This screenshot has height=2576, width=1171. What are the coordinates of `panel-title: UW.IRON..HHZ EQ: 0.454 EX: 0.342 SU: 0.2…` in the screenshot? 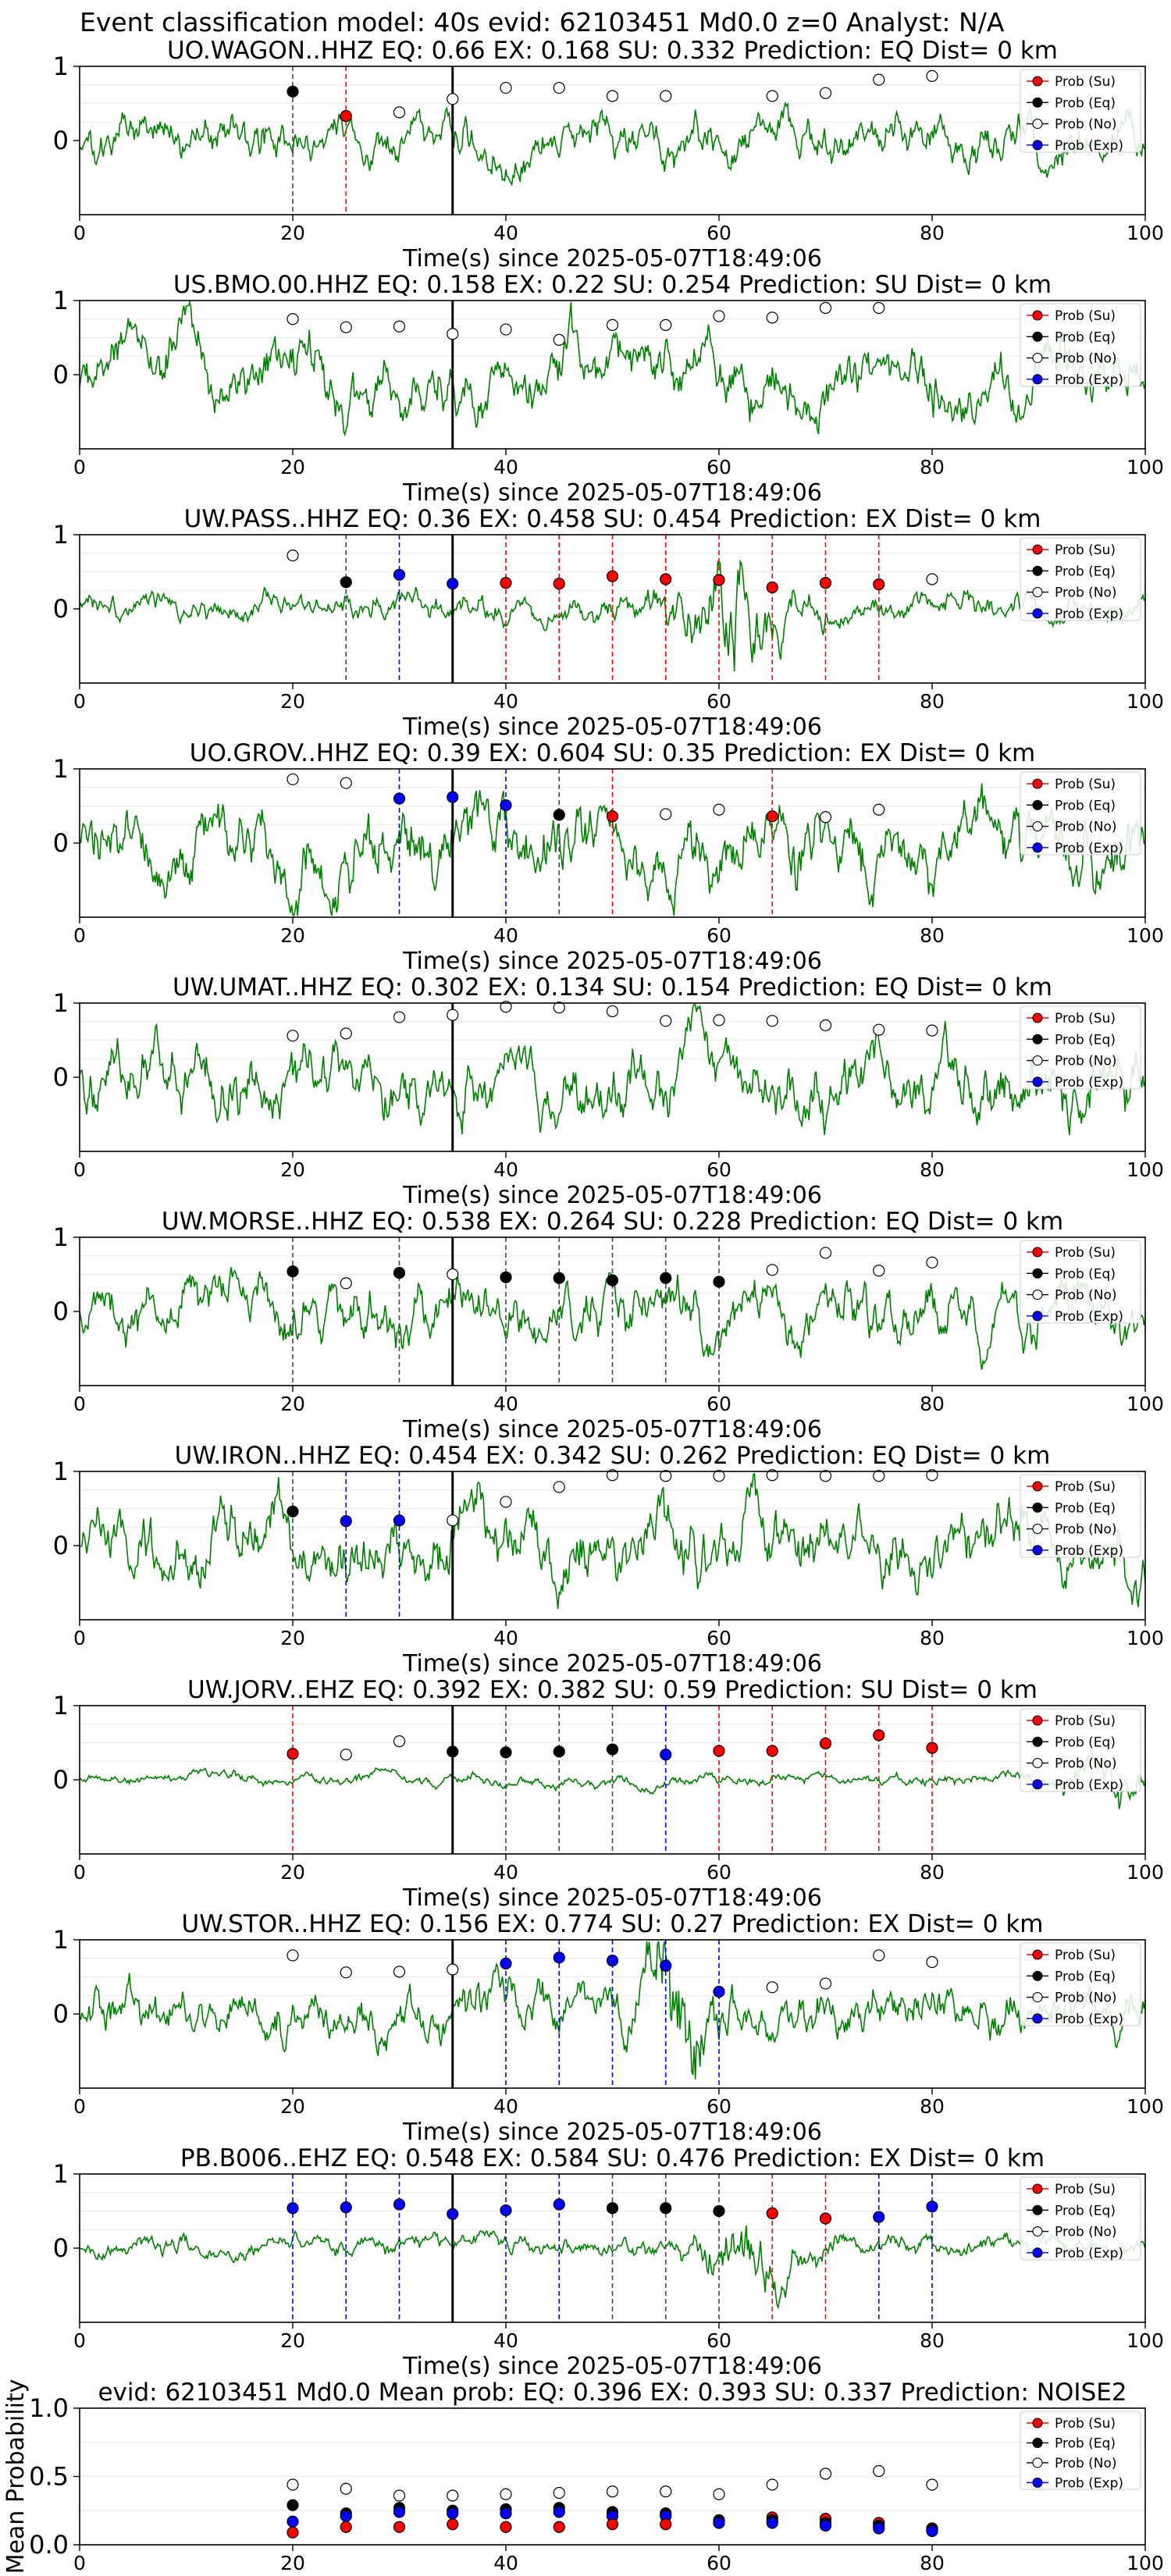 It's located at (613, 1456).